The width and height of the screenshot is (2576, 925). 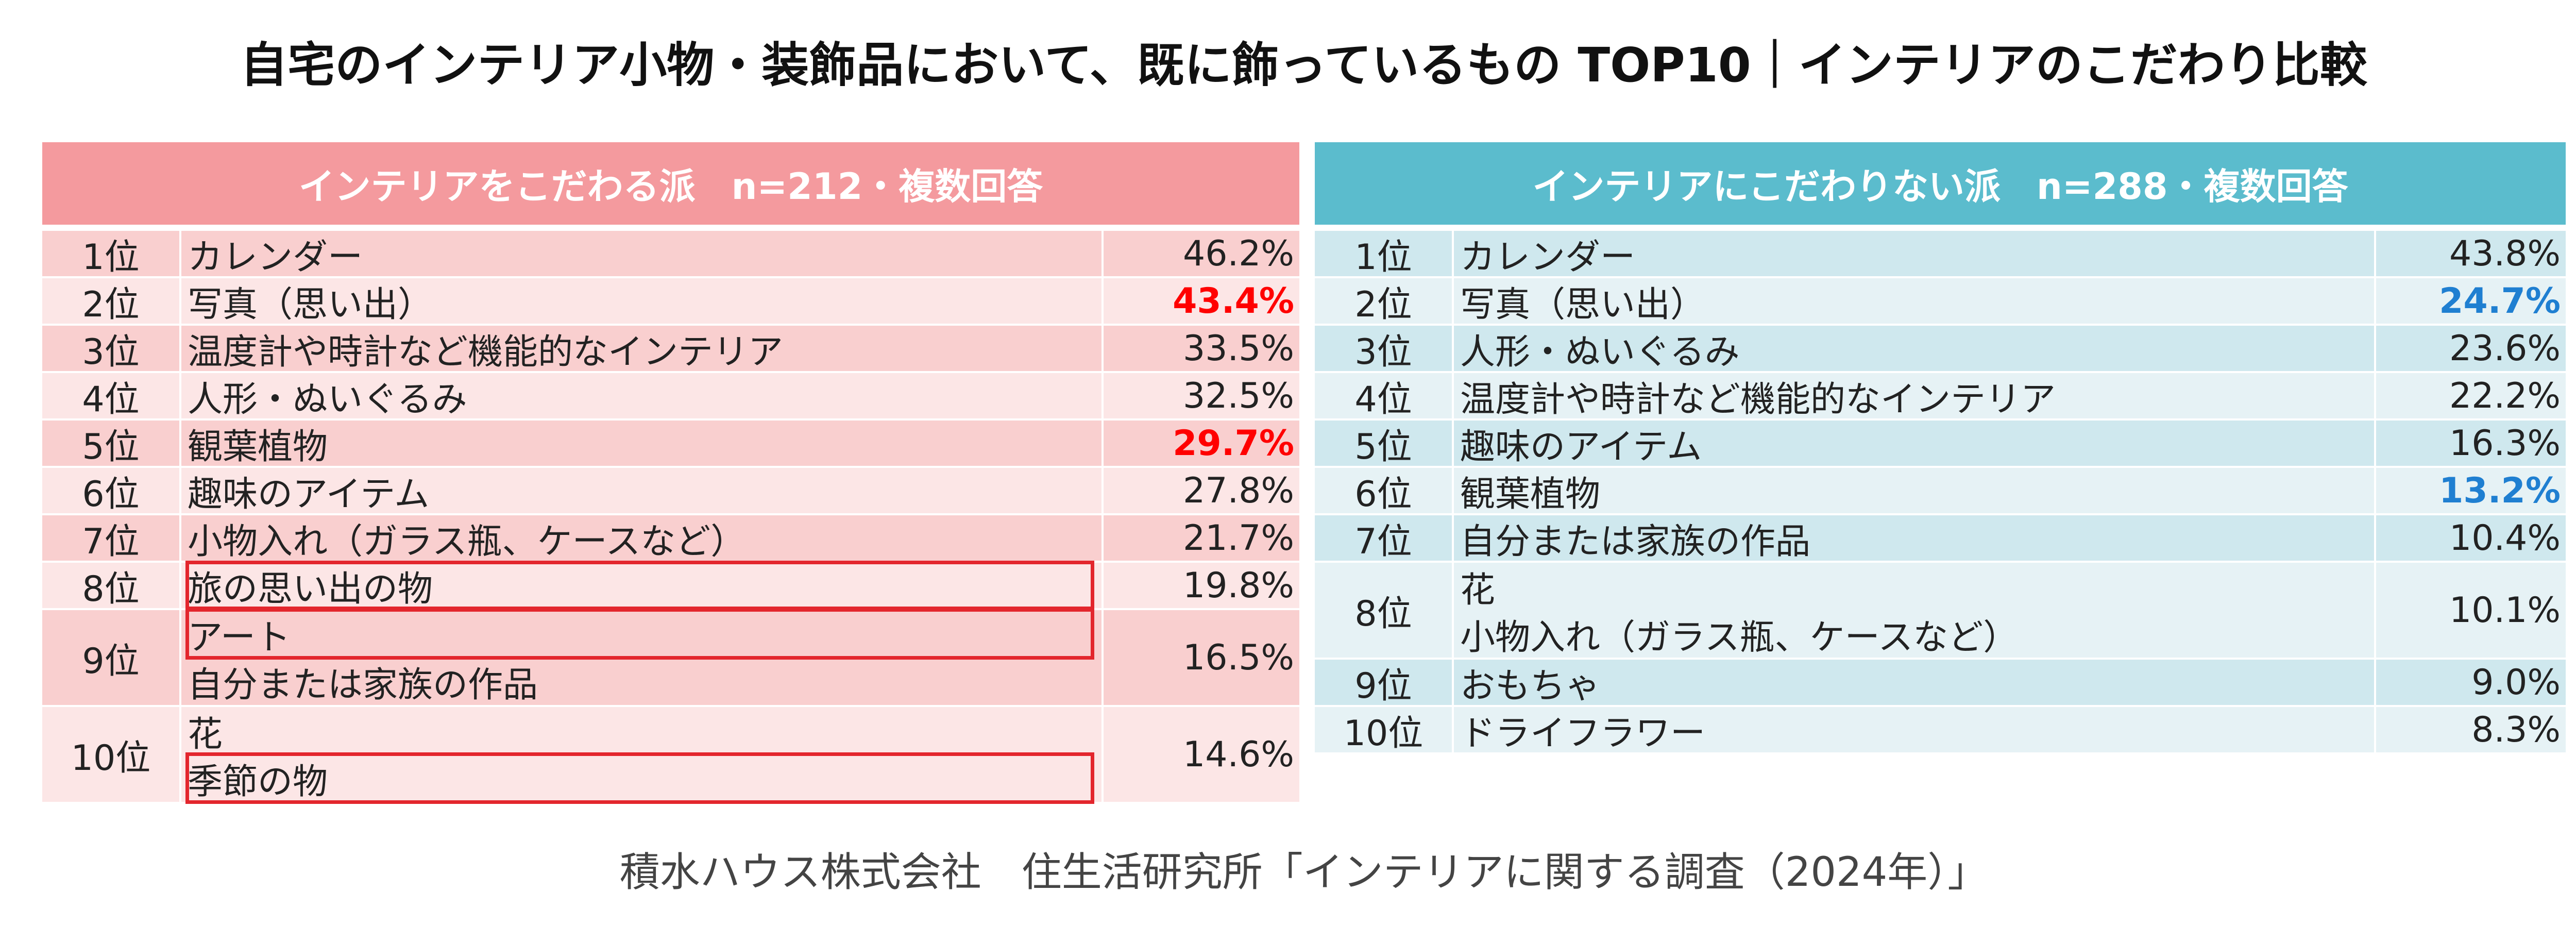 I want to click on item-cell: 花小物入れ（ガラス瓶、ケースなど）, so click(x=1915, y=610).